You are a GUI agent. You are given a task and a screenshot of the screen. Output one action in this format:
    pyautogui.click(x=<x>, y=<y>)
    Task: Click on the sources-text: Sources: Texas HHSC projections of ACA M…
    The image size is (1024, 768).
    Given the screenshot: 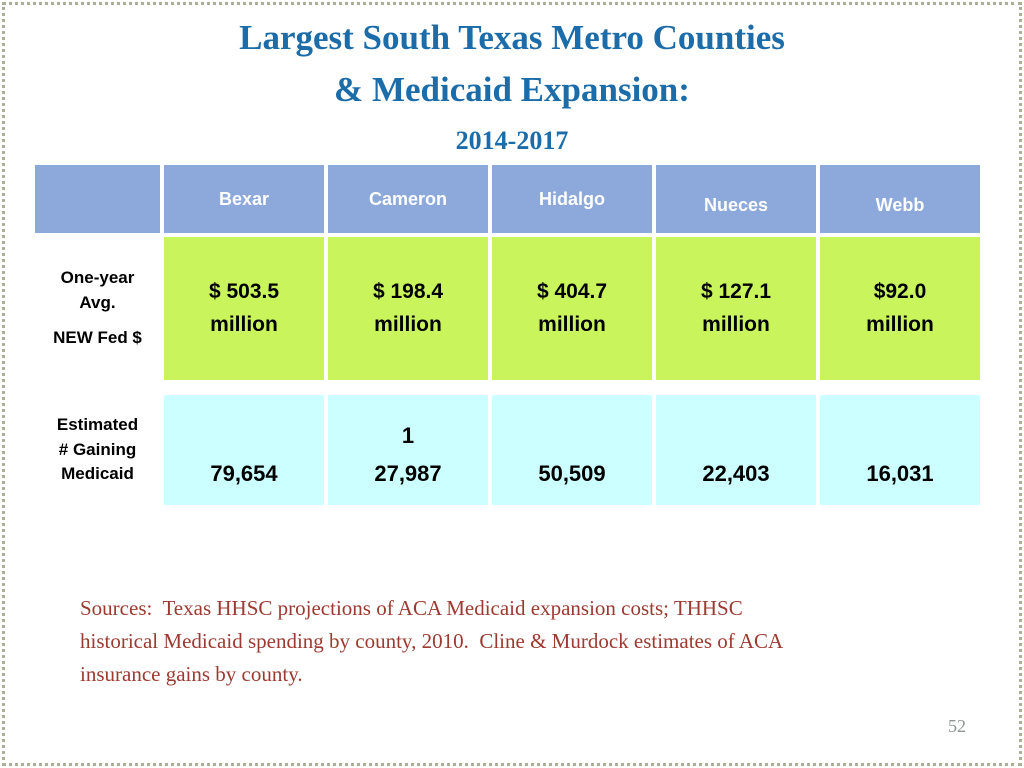 What is the action you would take?
    pyautogui.click(x=432, y=641)
    